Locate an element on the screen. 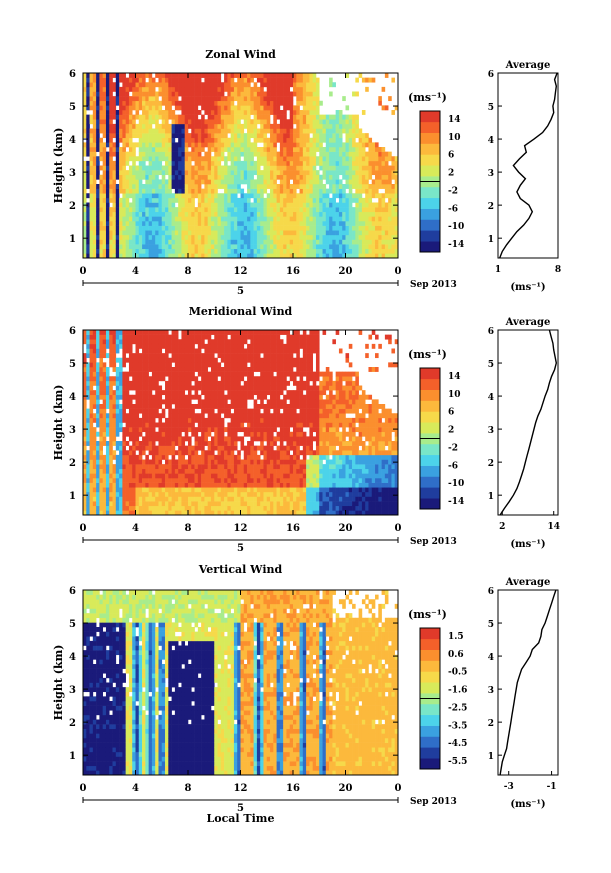 Image resolution: width=611 pixels, height=873 pixels. y-tick-label: 3 is located at coordinates (72, 173).